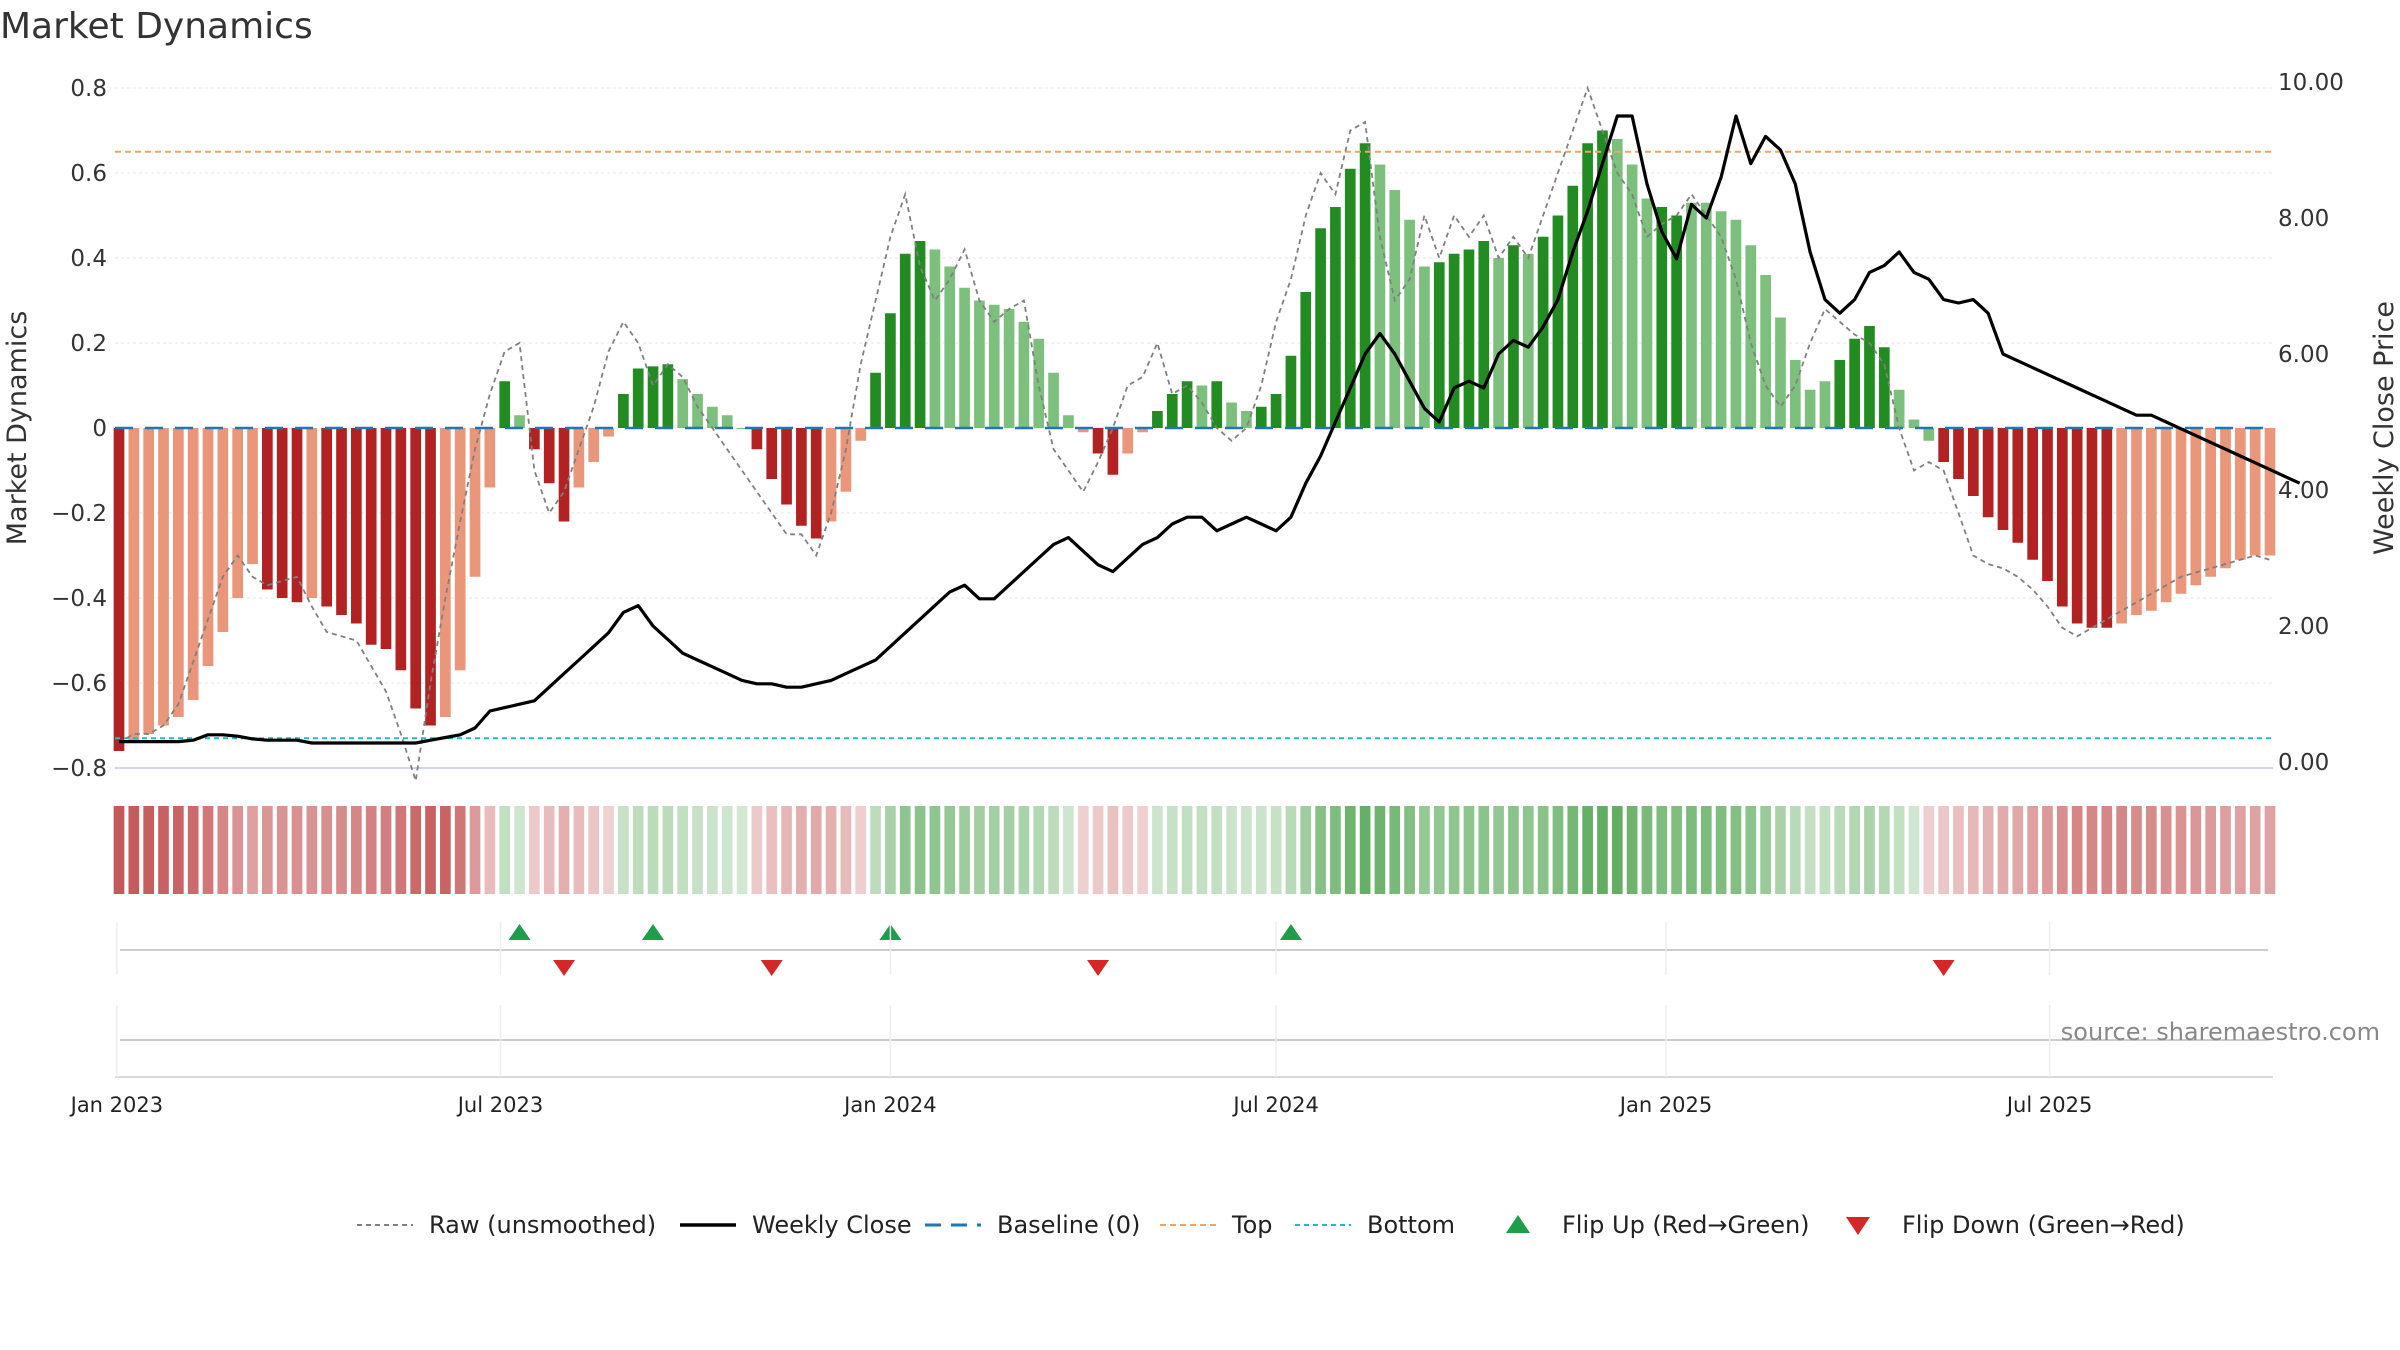 The image size is (2400, 1350). I want to click on x-tick-label: Jul 2025, so click(2048, 1105).